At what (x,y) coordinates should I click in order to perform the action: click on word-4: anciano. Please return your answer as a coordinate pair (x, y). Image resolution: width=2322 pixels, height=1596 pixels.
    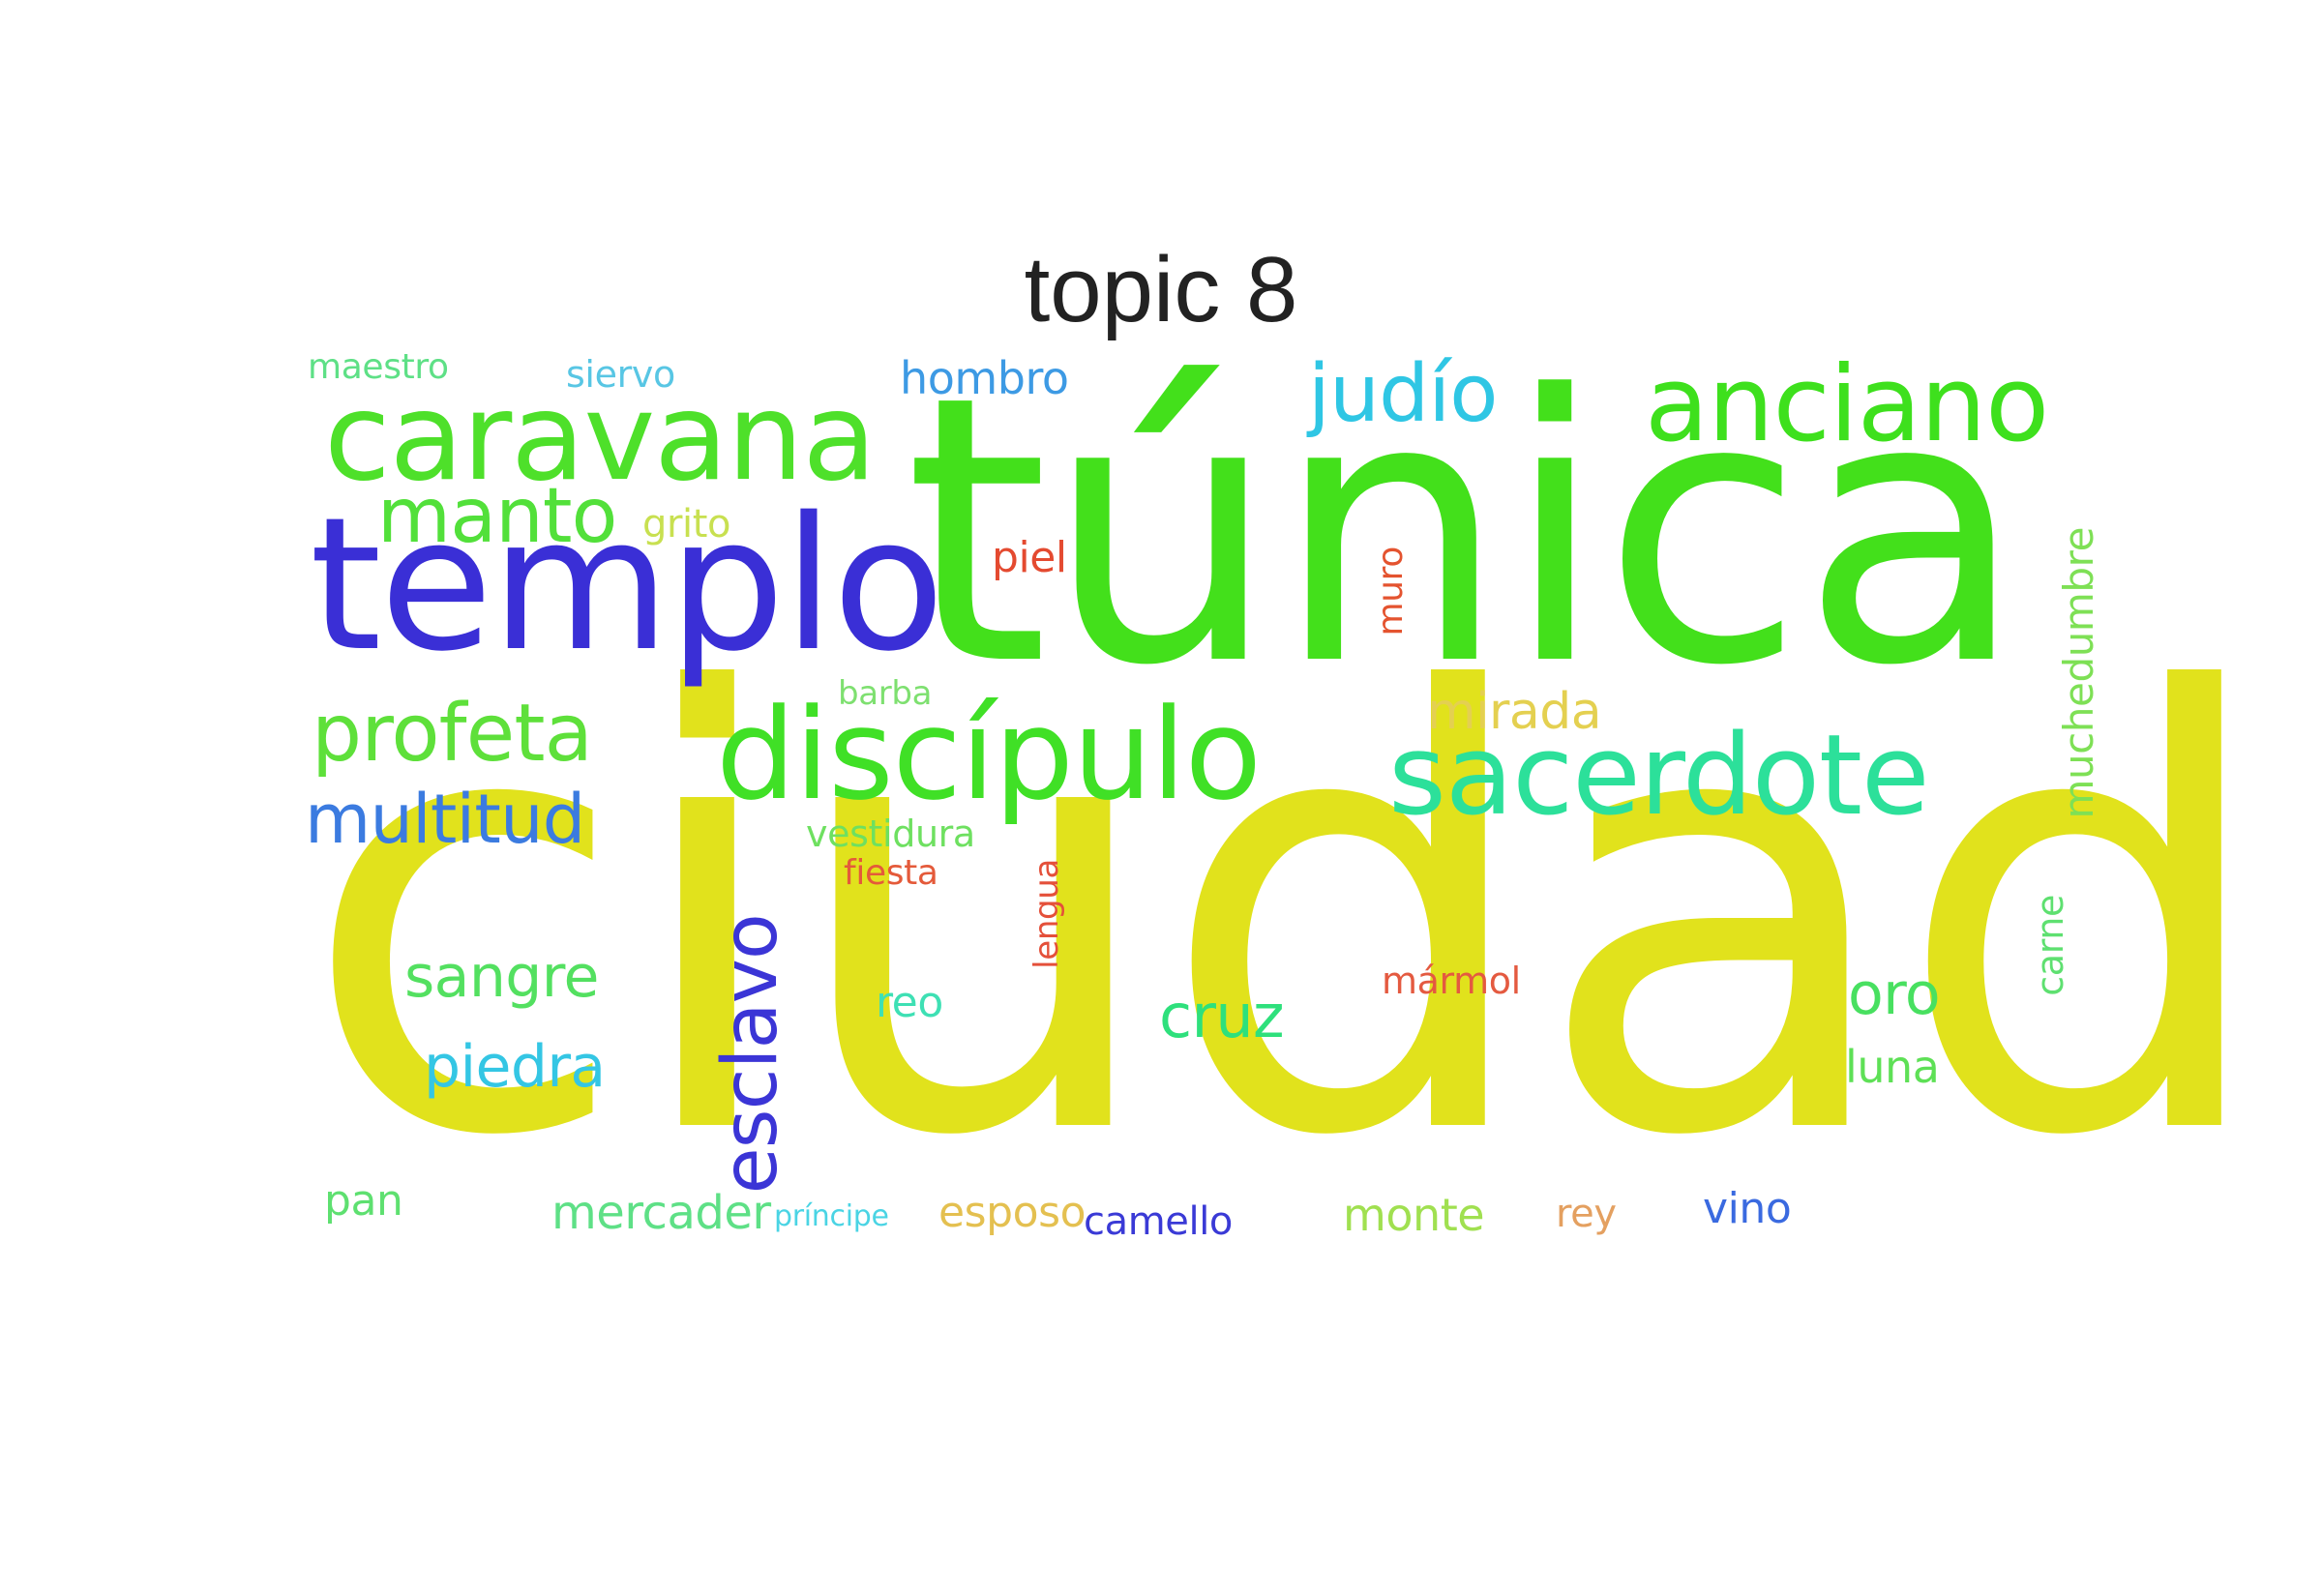
    Looking at the image, I should click on (1847, 404).